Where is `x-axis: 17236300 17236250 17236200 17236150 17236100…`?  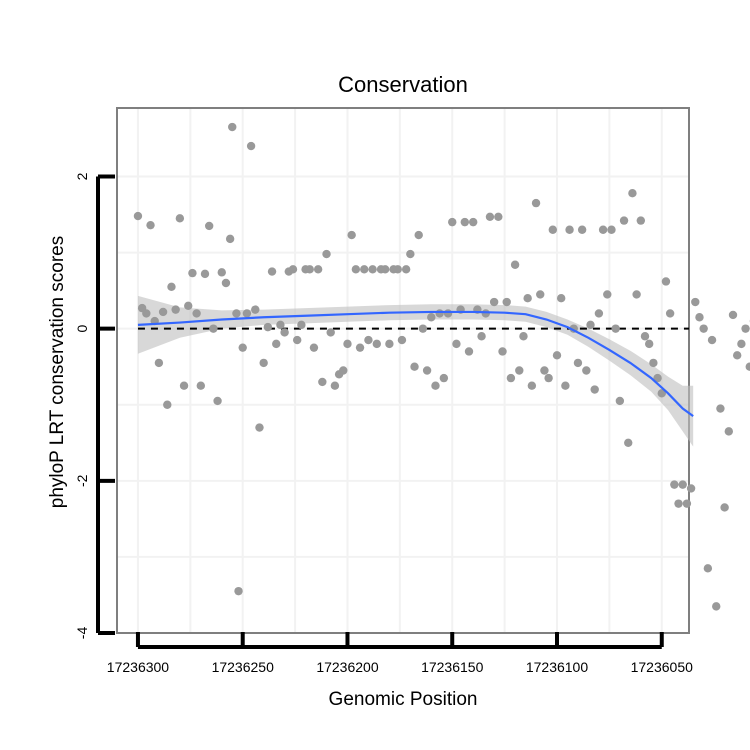
x-axis: 17236300 17236250 17236200 17236150 17236100… is located at coordinates (400, 653).